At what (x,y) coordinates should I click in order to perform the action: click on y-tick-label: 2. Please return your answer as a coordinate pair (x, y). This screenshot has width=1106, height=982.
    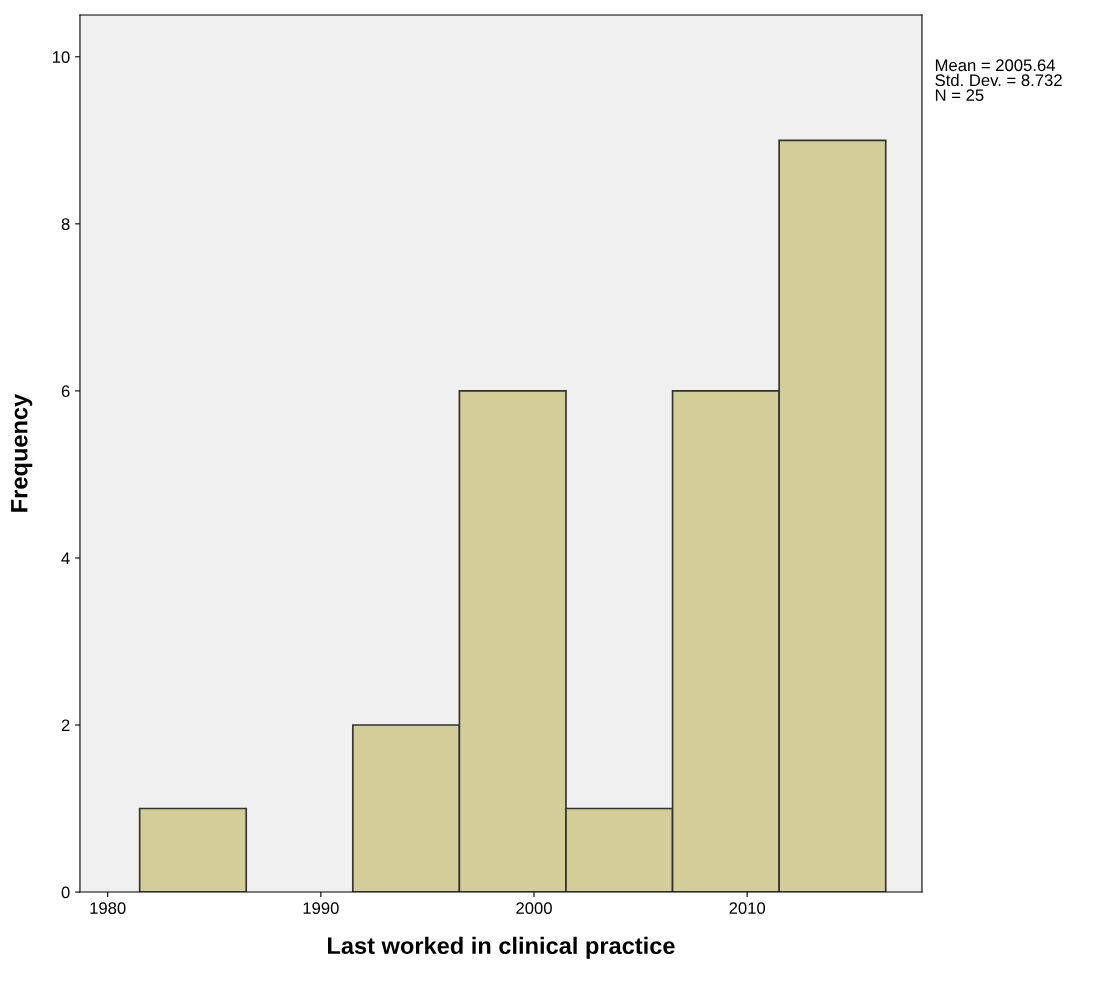
    Looking at the image, I should click on (65, 725).